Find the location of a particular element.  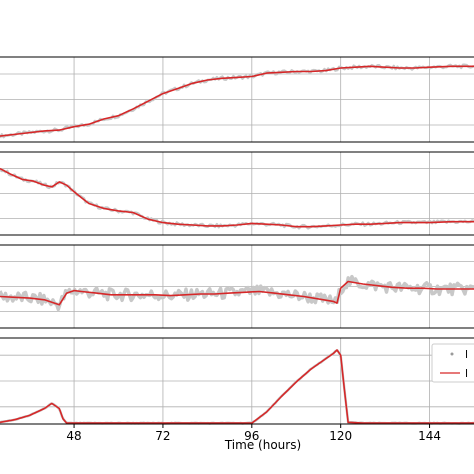

x-tick-label: 48 is located at coordinates (73, 436).